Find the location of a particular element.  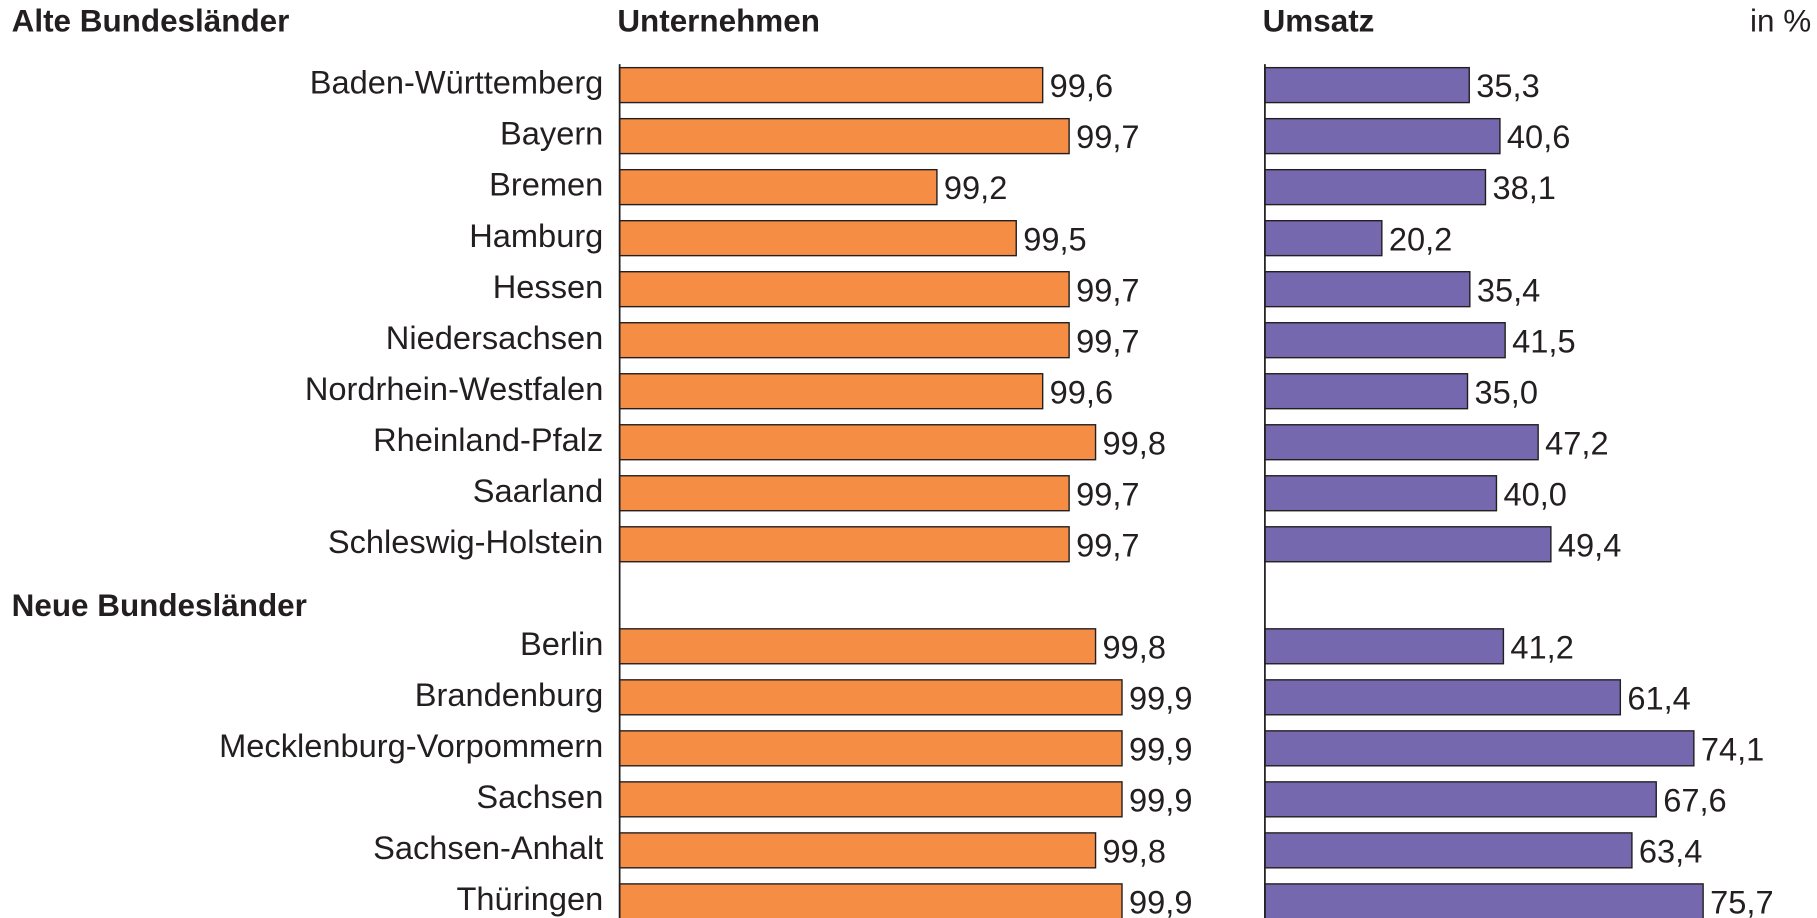

category-label: Bremen is located at coordinates (546, 184).